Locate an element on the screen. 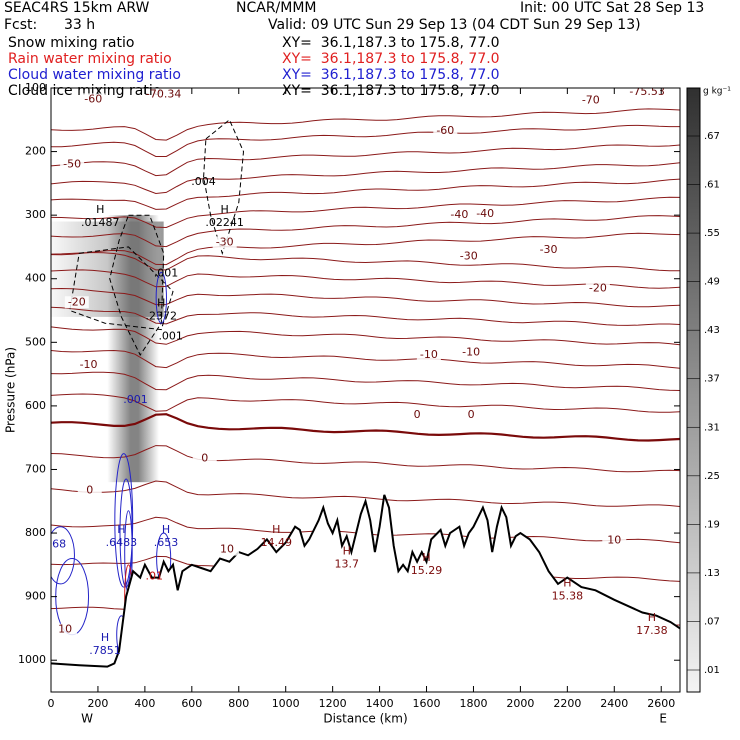 This screenshot has width=740, height=740. contour-value-label: .004 is located at coordinates (203, 181).